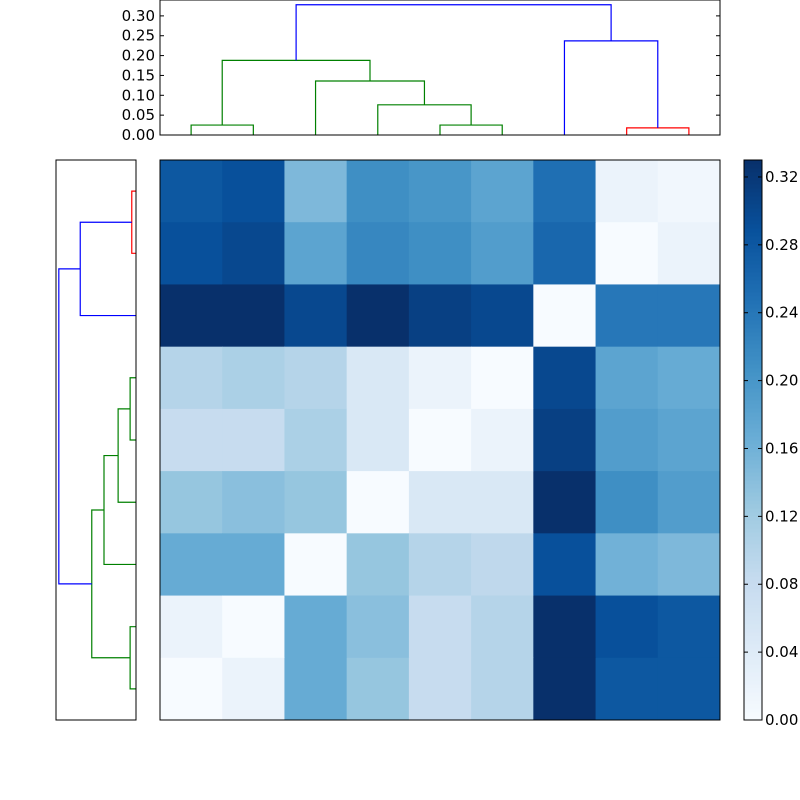  I want to click on top-dendrogram-tick-label: 0.10, so click(138, 95).